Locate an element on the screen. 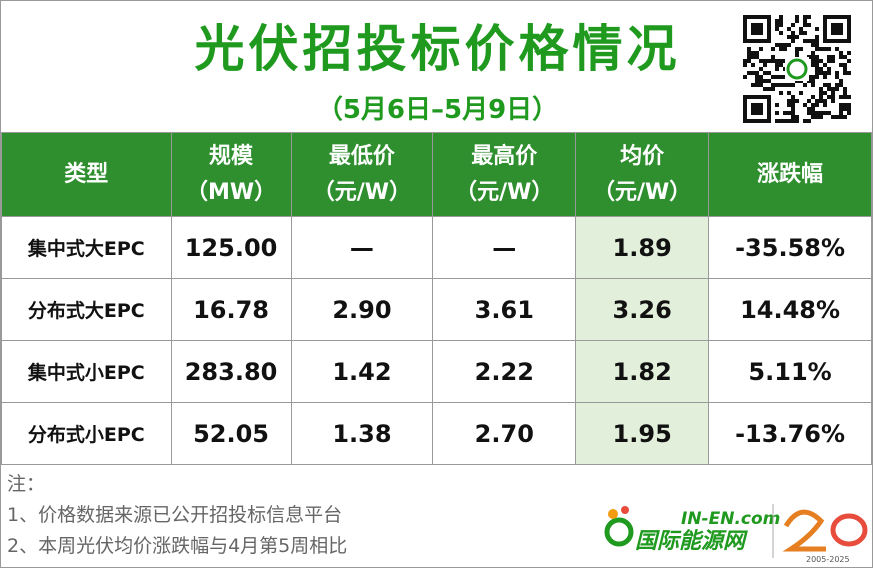  logo-dot is located at coordinates (613, 514).